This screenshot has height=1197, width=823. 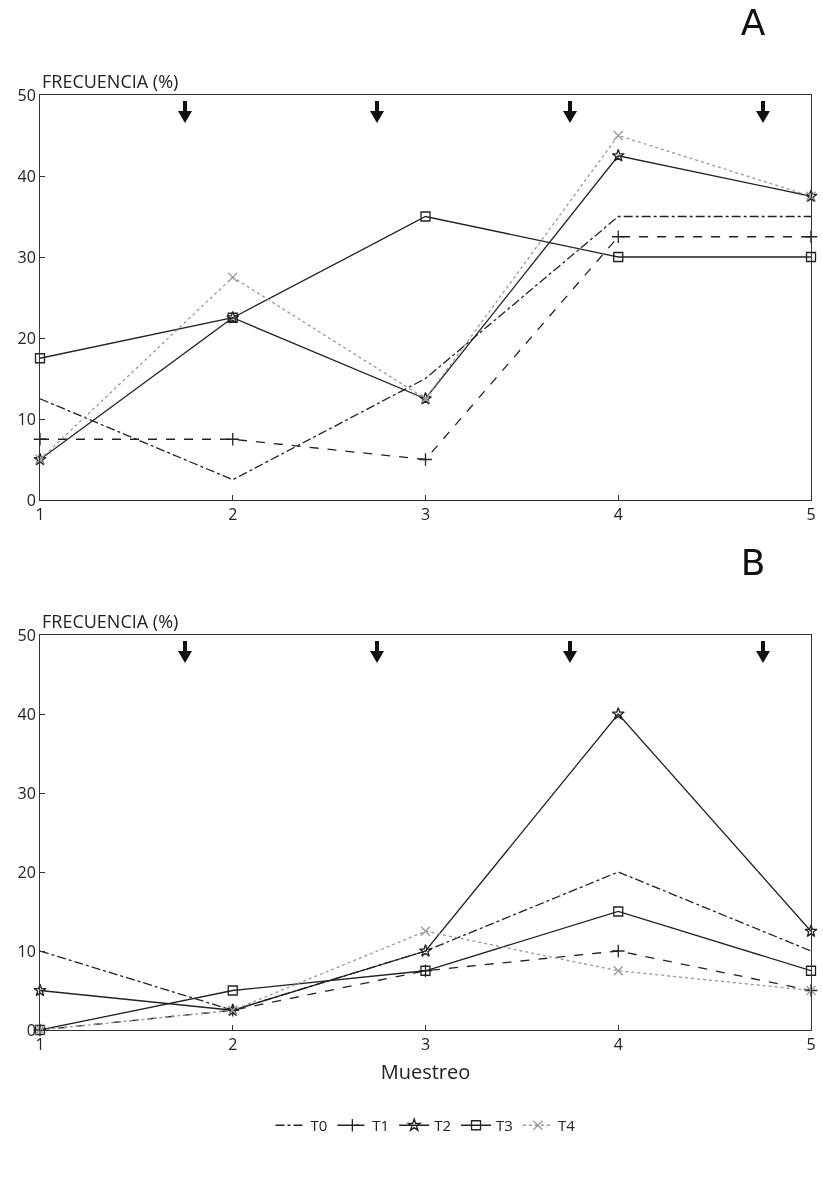 What do you see at coordinates (443, 1125) in the screenshot?
I see `legend-label: T2` at bounding box center [443, 1125].